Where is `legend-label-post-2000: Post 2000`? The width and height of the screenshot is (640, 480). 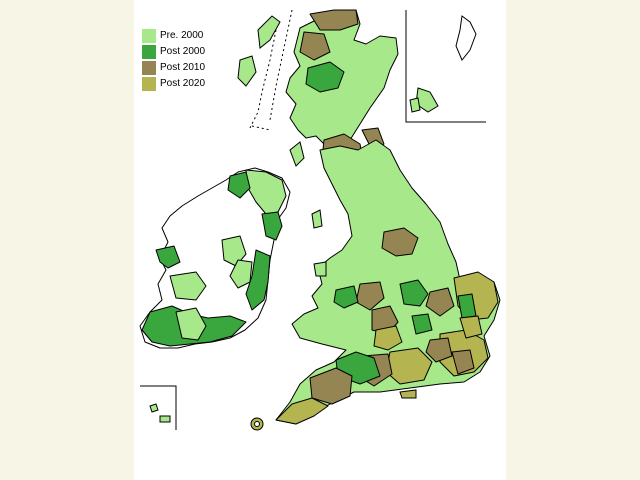 legend-label-post-2000: Post 2000 is located at coordinates (183, 51).